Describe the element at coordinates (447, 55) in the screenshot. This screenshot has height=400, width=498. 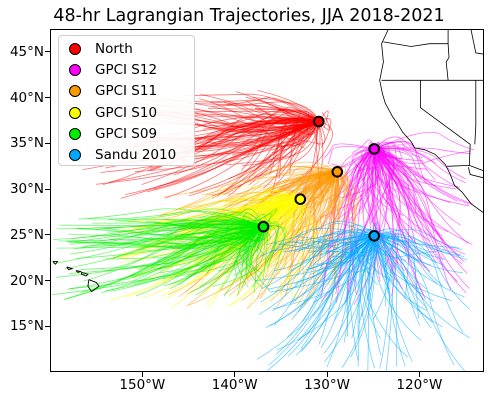
I see `state-border-or-id` at that location.